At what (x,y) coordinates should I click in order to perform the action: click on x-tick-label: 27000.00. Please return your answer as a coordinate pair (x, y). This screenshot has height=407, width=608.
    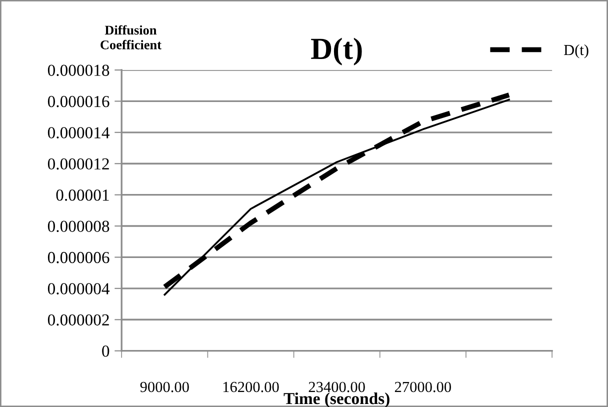
    Looking at the image, I should click on (422, 387).